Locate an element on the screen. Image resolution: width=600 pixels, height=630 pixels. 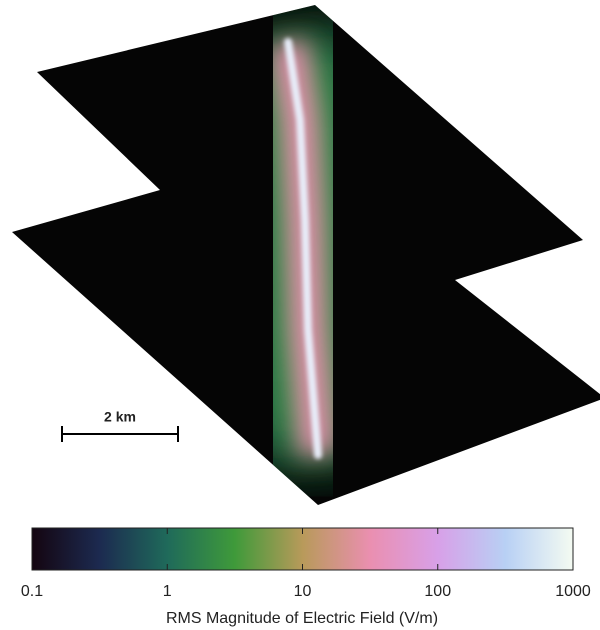
colorbar-label: RMS Magnitude of Electric Field (V/m) is located at coordinates (302, 618).